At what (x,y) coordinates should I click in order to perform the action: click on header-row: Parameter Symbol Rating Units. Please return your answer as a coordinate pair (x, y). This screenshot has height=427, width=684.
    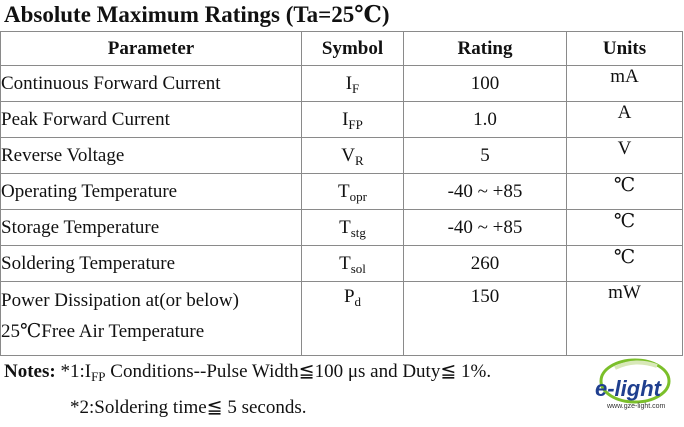
    Looking at the image, I should click on (341, 48).